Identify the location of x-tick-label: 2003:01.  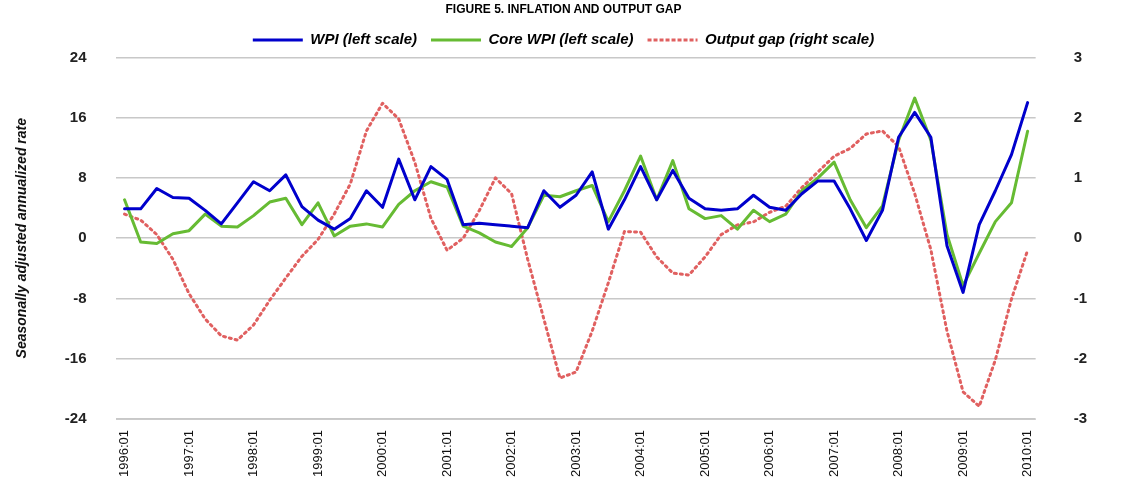
(575, 454).